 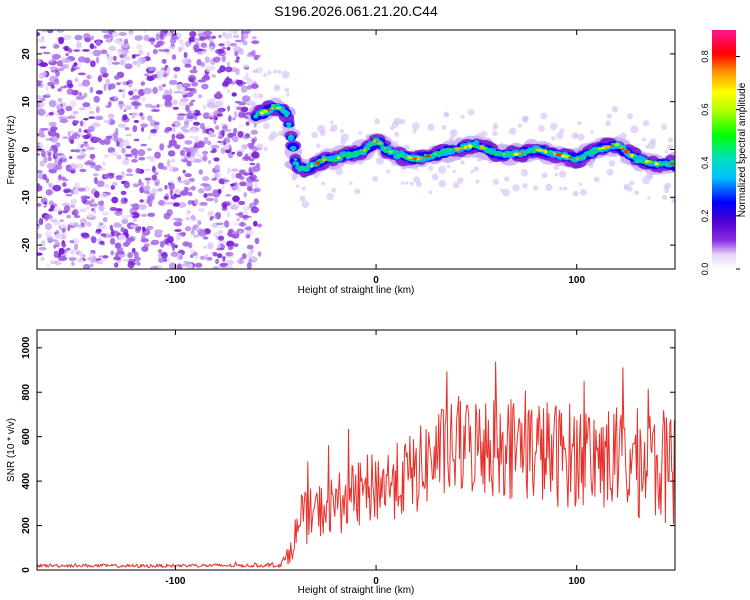 I want to click on snr-xlabel: Height of straight line (km), so click(x=356, y=590).